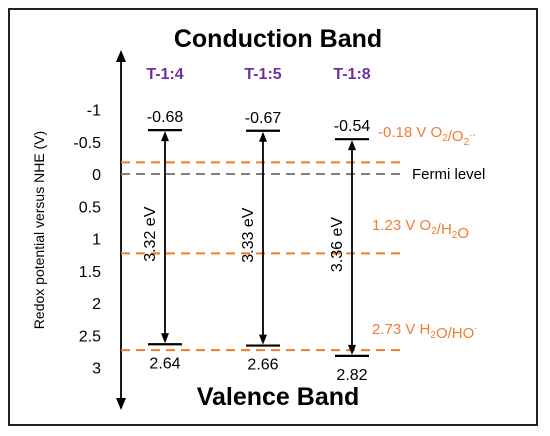 This screenshot has width=550, height=436. Describe the element at coordinates (90, 336) in the screenshot. I see `y-tick-label: 2.5` at that location.